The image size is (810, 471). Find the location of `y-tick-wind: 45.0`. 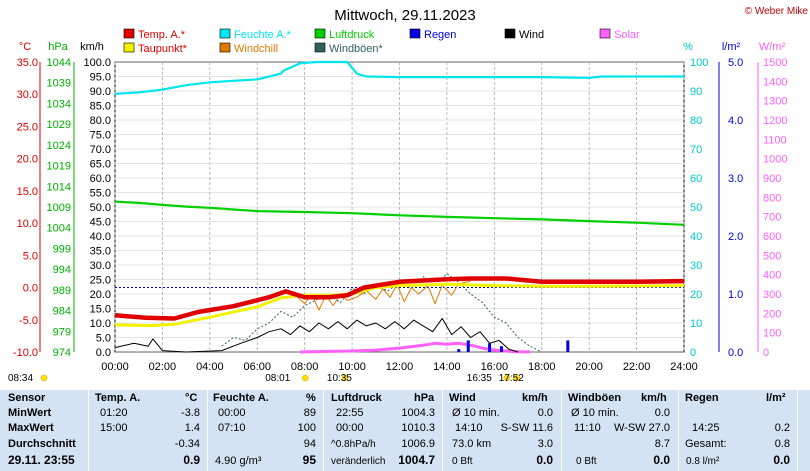

y-tick-wind: 45.0 is located at coordinates (100, 223).